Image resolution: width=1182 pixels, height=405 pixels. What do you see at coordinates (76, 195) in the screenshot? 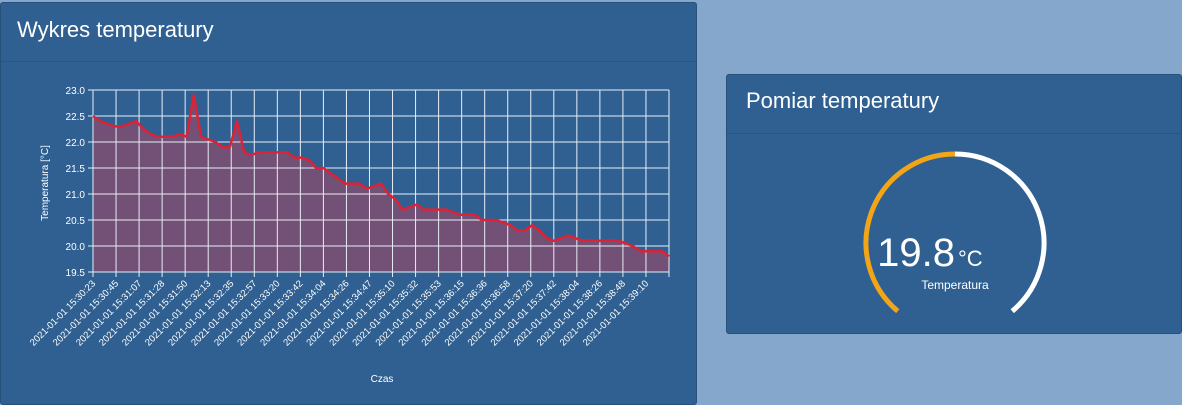
I see `y-tick-label: 21.0` at bounding box center [76, 195].